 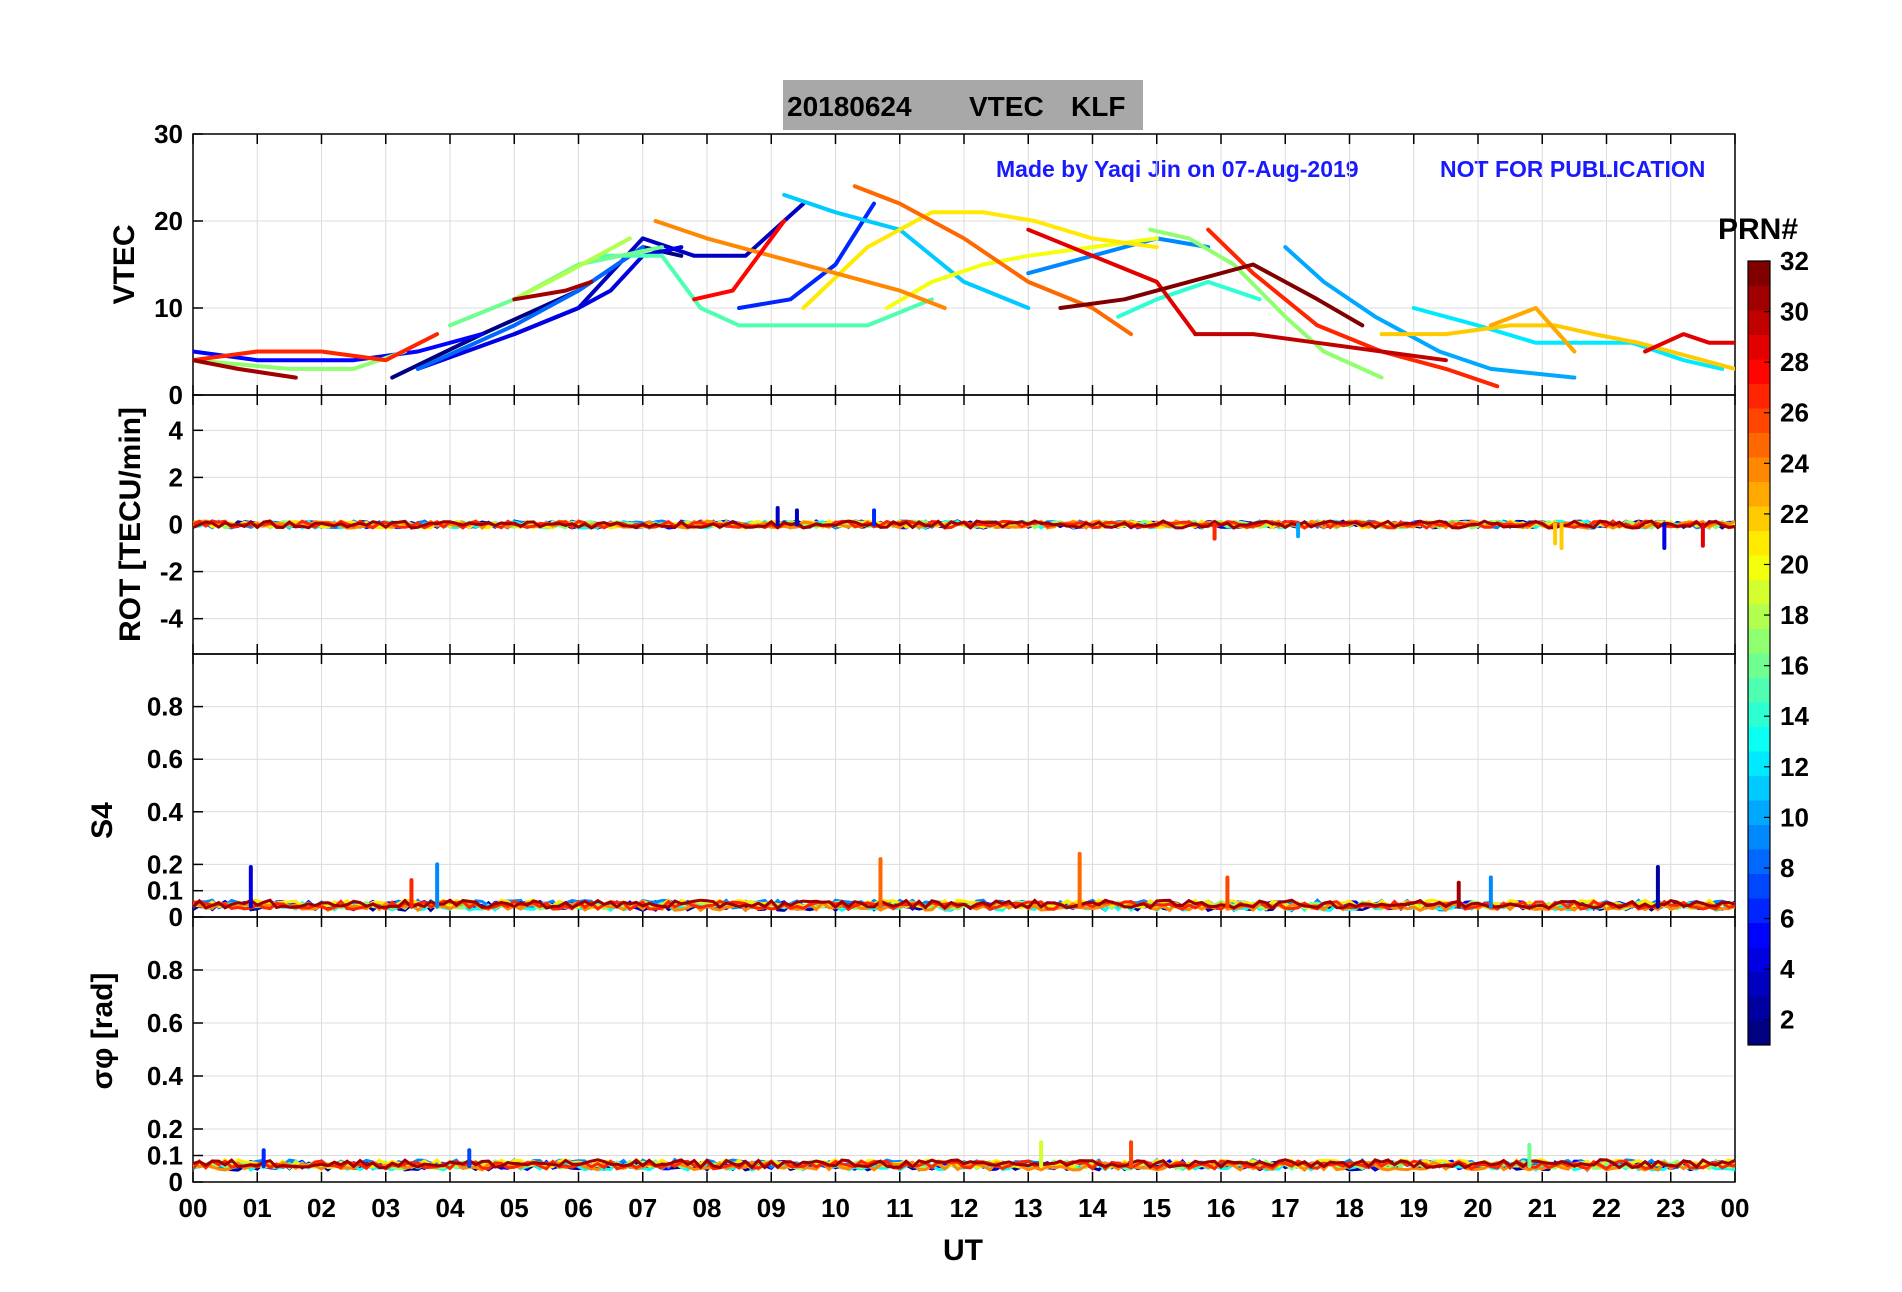 What do you see at coordinates (102, 1031) in the screenshot?
I see `yaxis-label-sigma_phi: σφ [rad]` at bounding box center [102, 1031].